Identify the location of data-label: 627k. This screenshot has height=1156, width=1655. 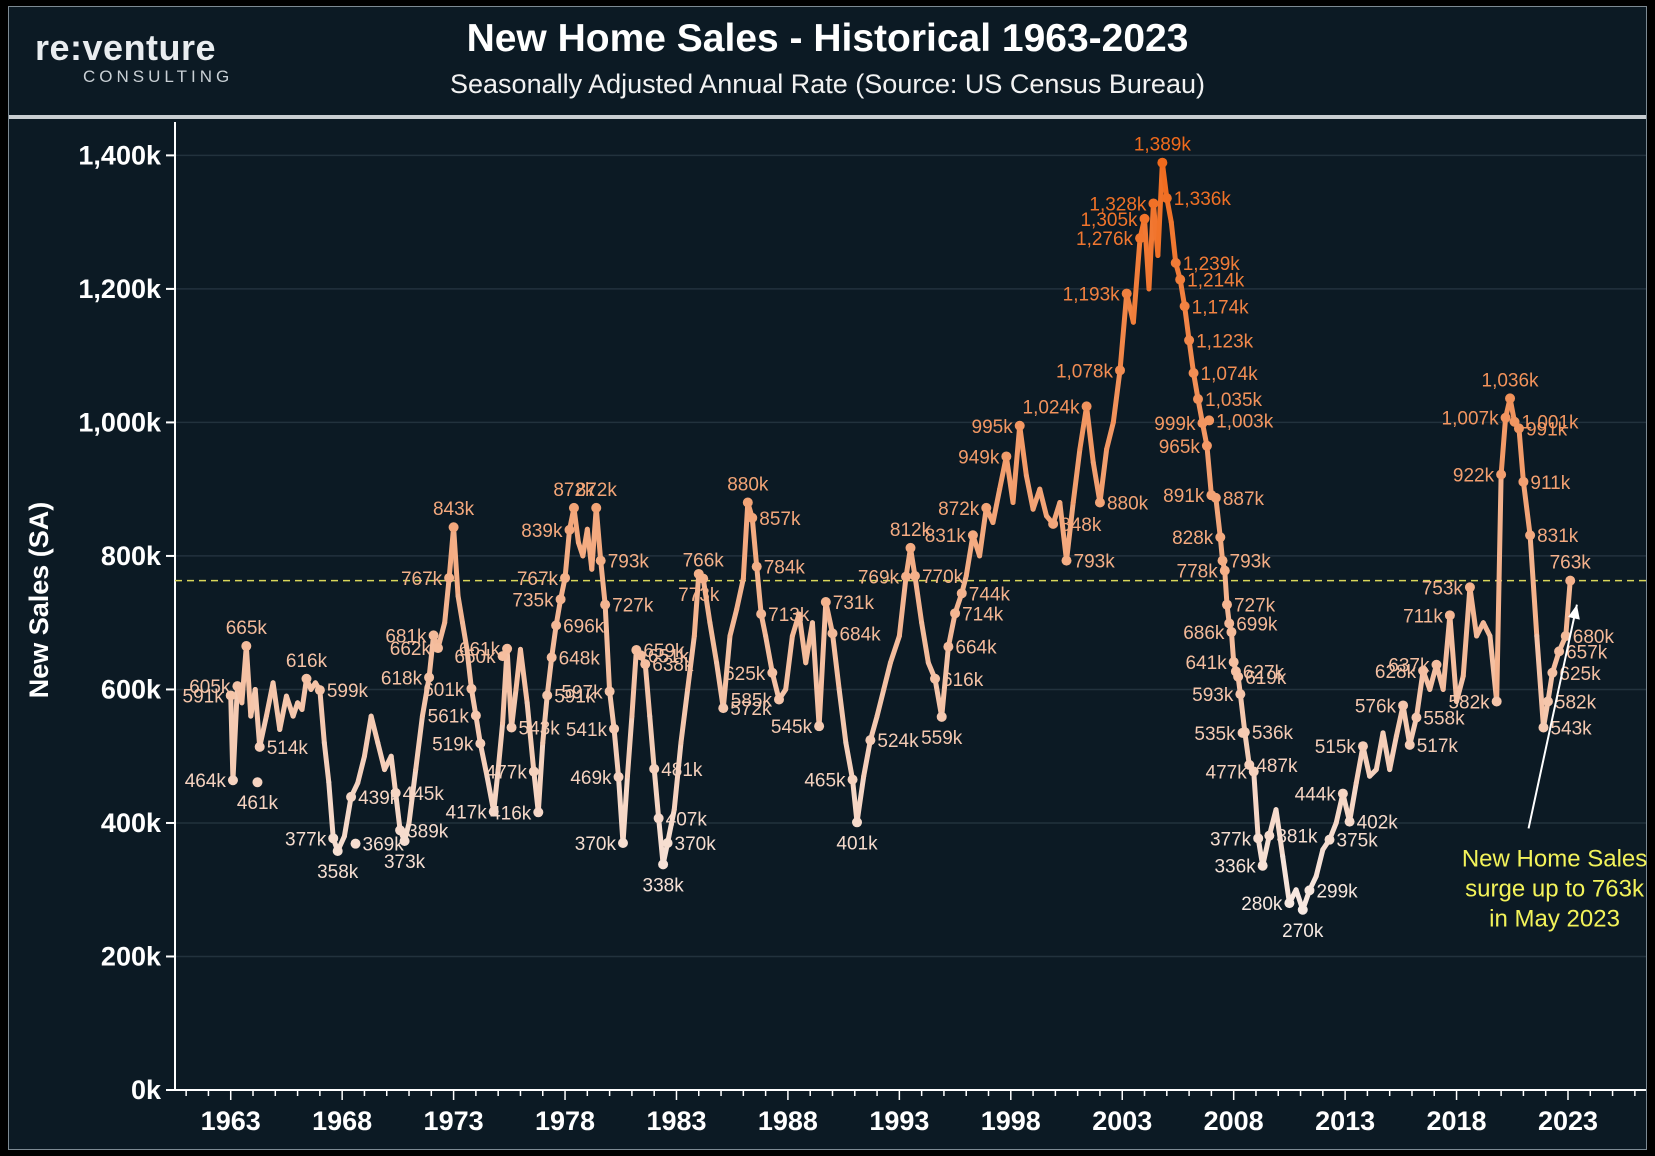
(1264, 672).